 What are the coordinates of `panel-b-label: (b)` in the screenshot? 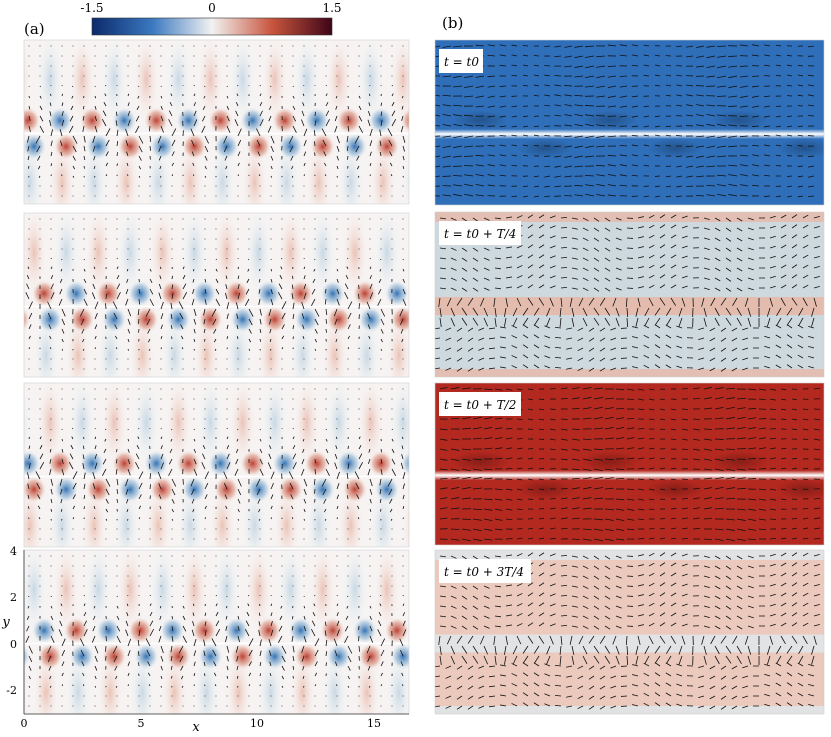 It's located at (452, 23).